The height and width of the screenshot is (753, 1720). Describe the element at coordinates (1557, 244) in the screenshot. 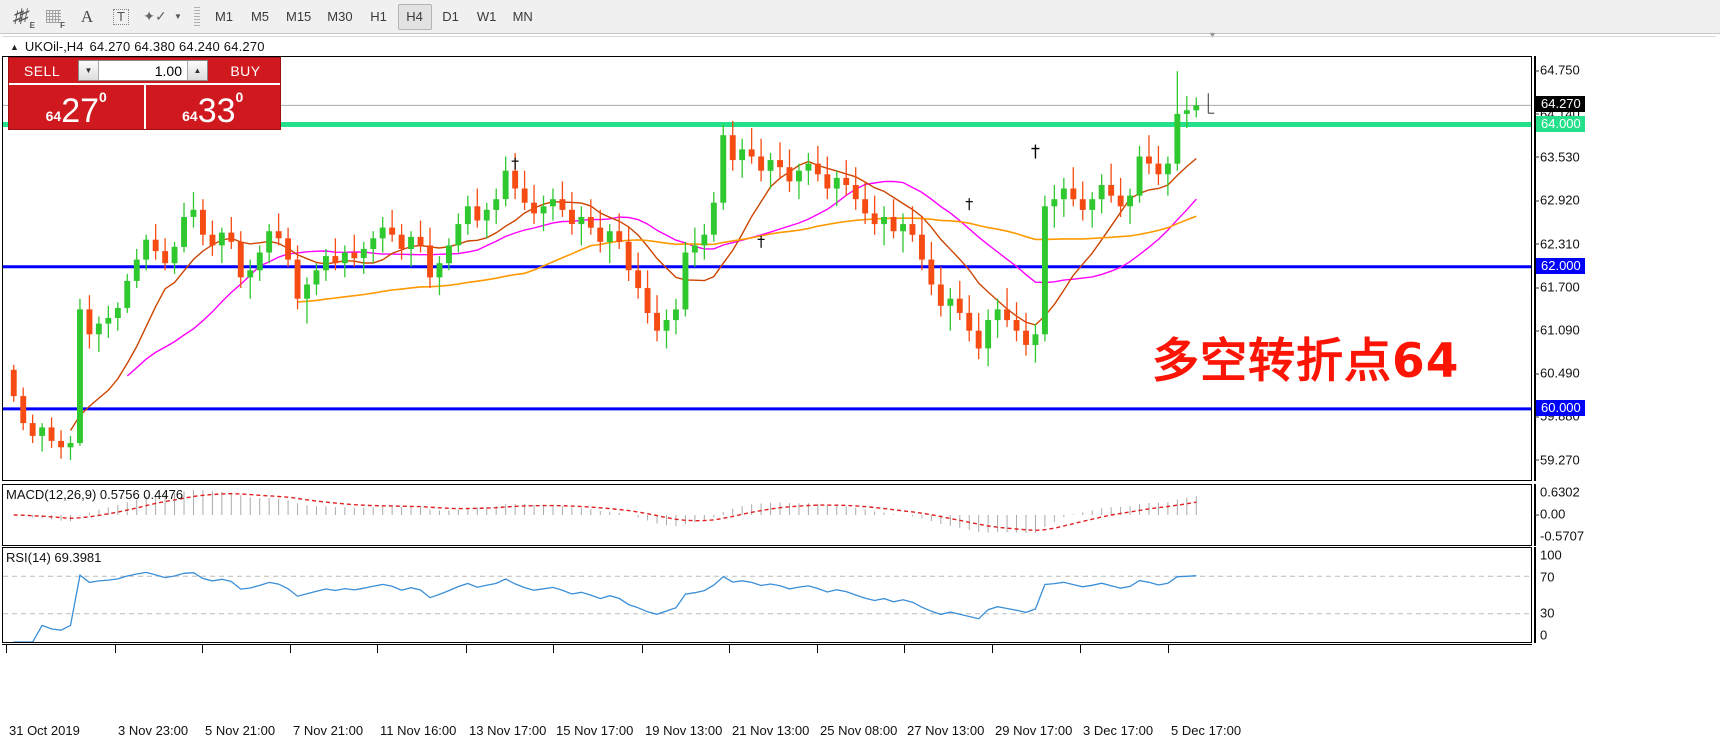

I see `price-tick: 62.310` at that location.